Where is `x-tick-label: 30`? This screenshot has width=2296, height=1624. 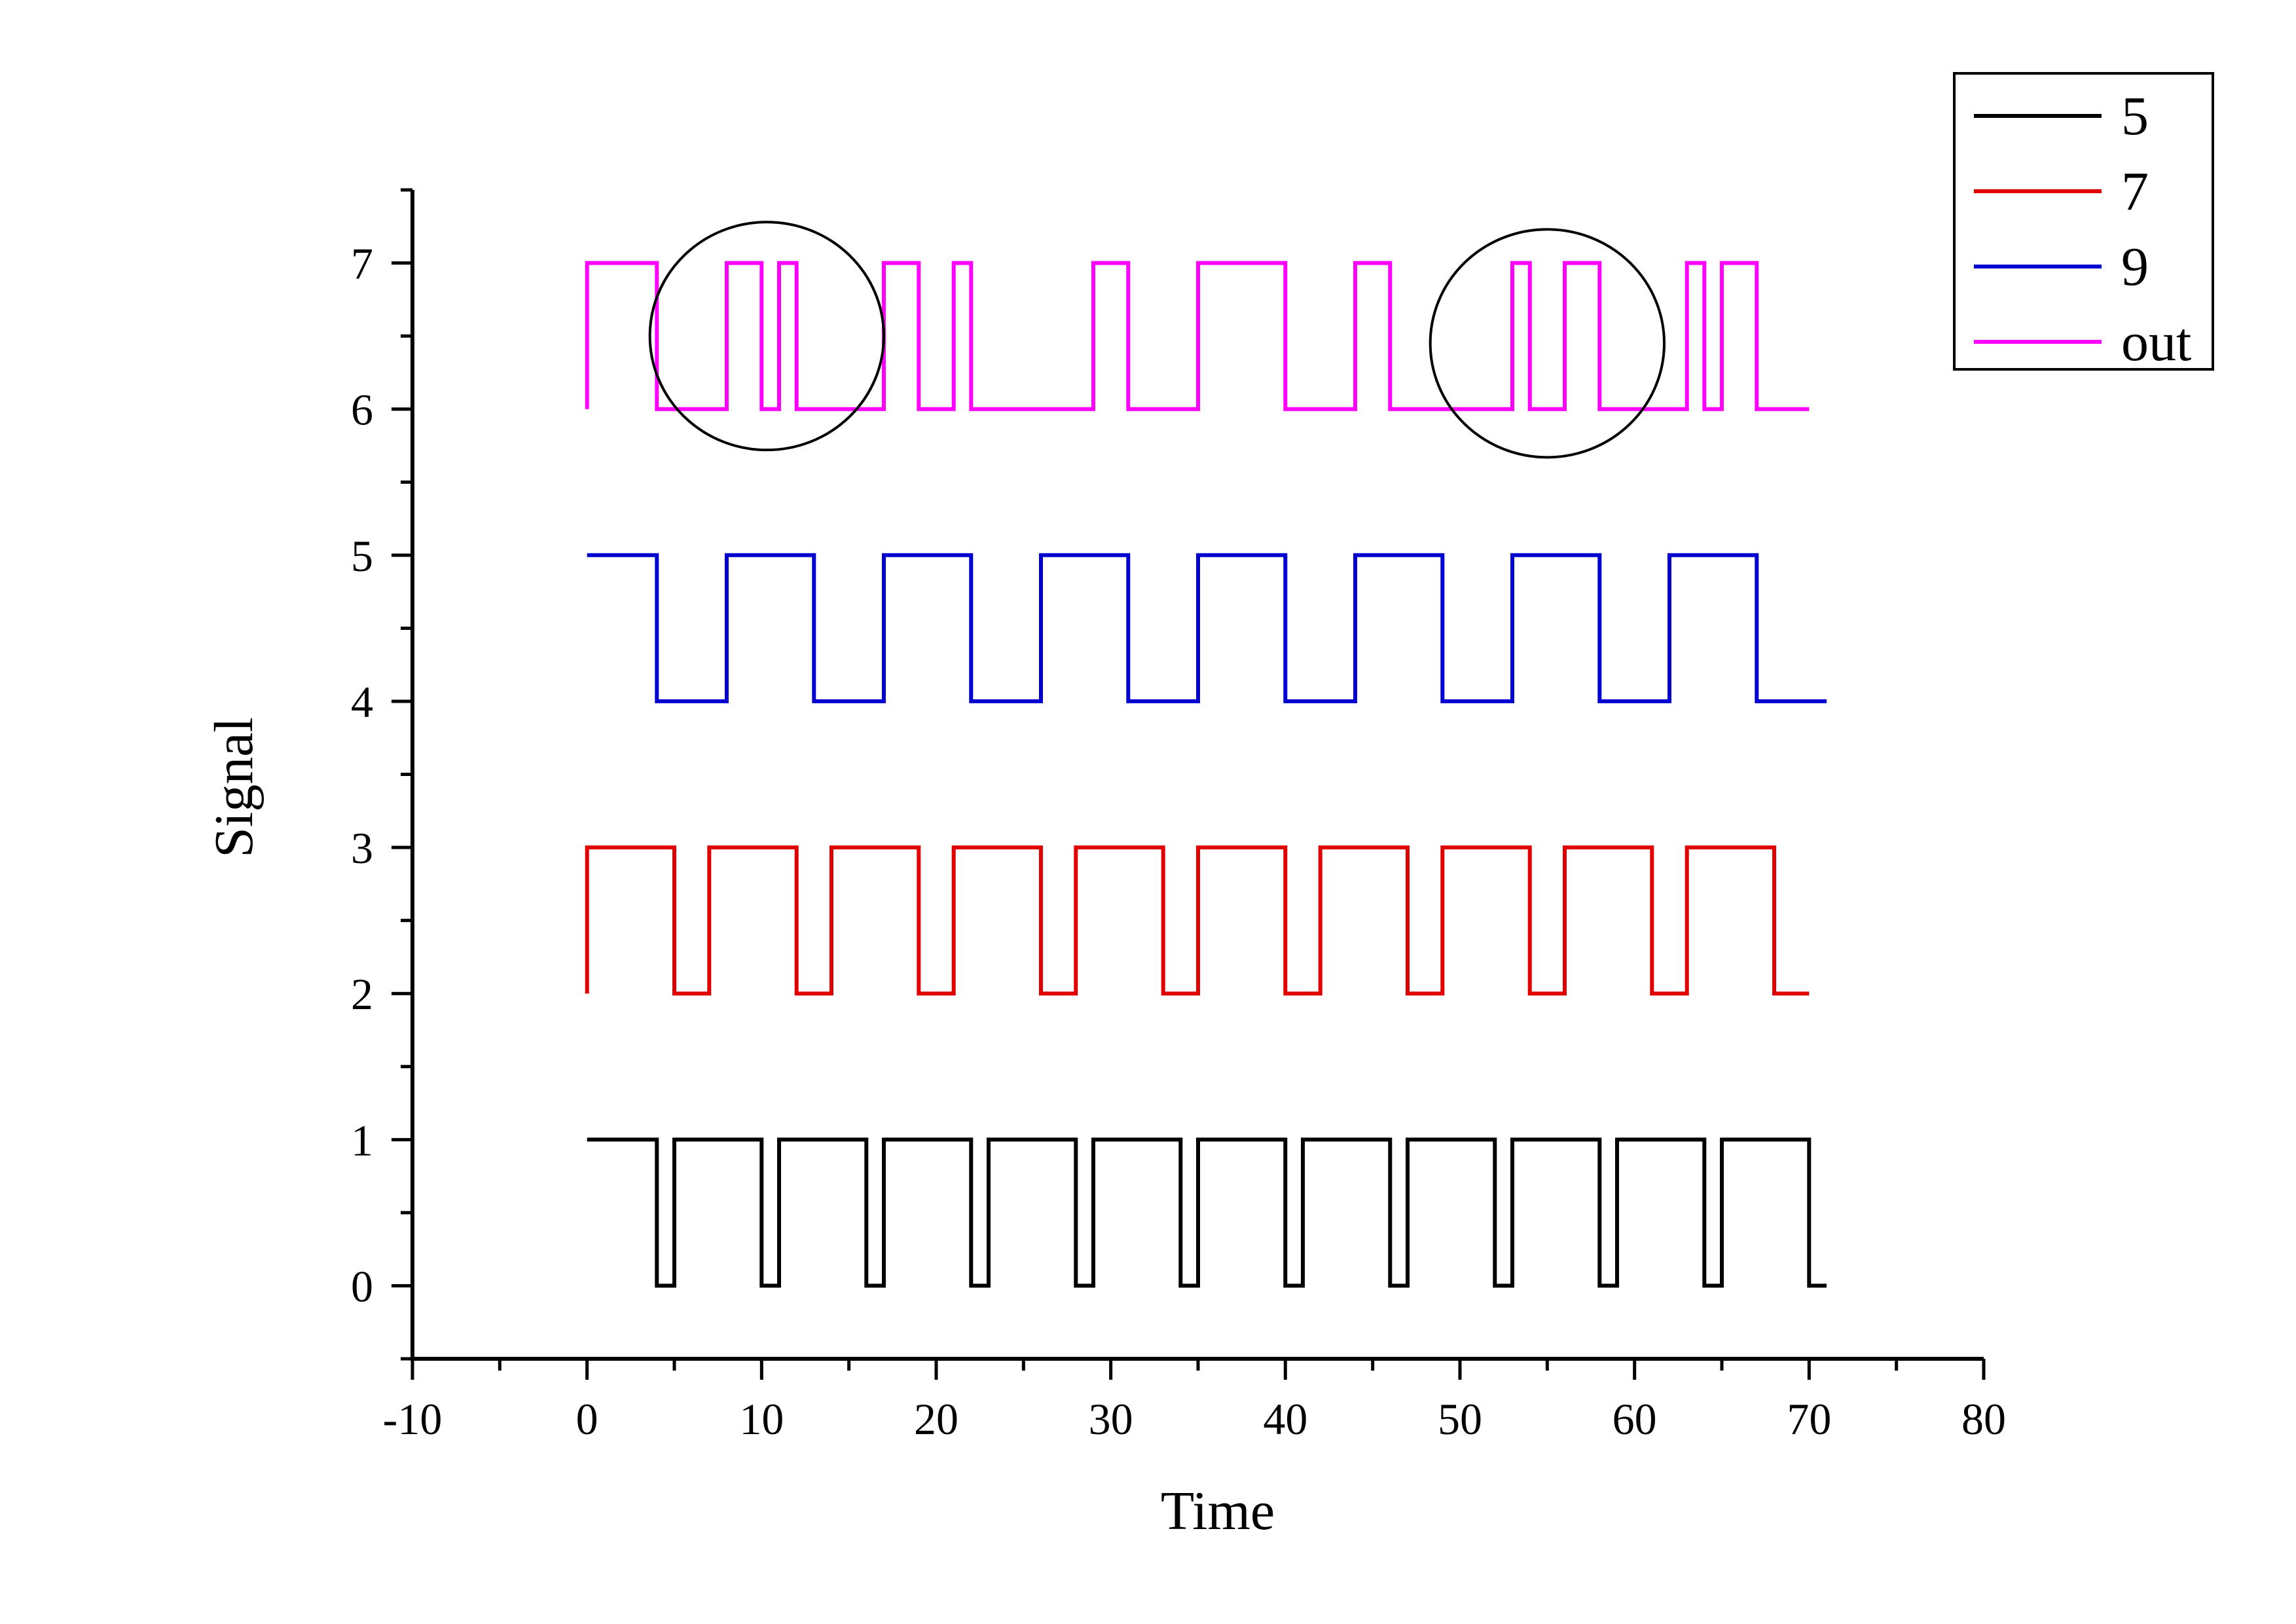
x-tick-label: 30 is located at coordinates (1111, 1419).